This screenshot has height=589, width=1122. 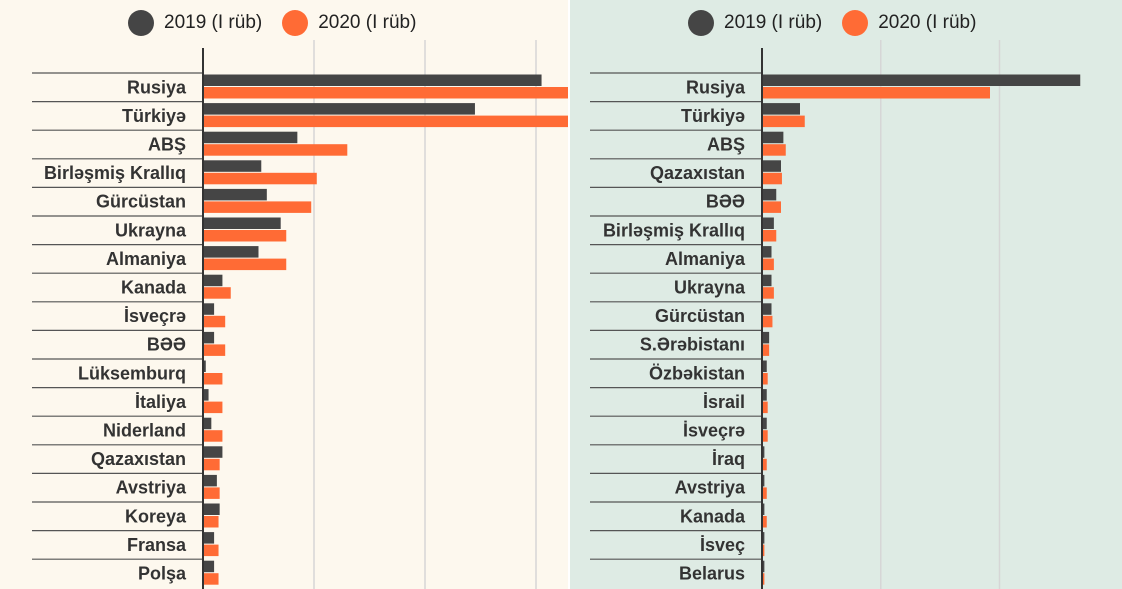 What do you see at coordinates (162, 574) in the screenshot?
I see `category-label: Polşa` at bounding box center [162, 574].